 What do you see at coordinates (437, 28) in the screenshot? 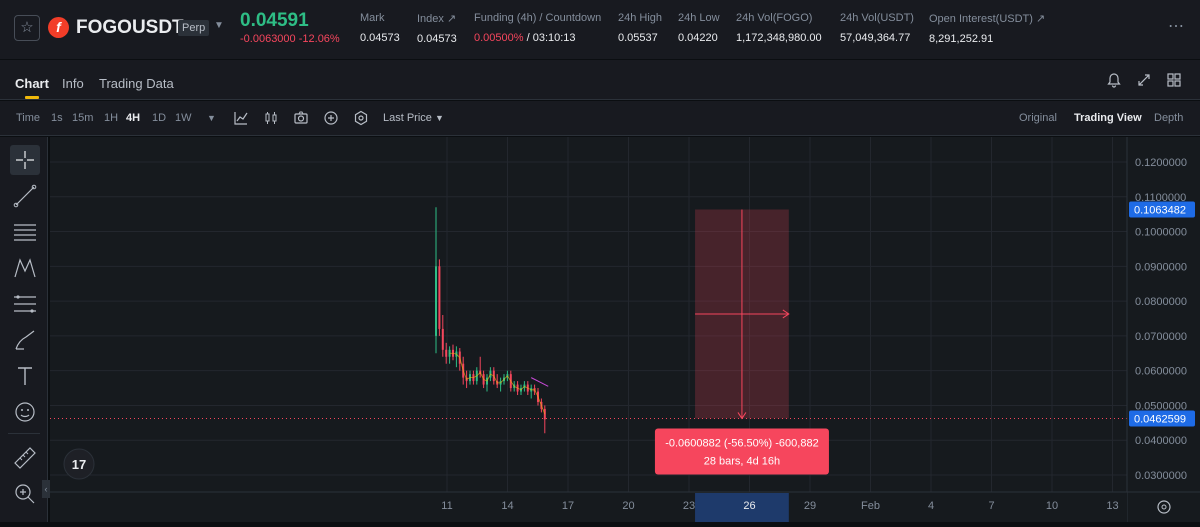
I see `stat-index: Index ↗ 0.04573` at bounding box center [437, 28].